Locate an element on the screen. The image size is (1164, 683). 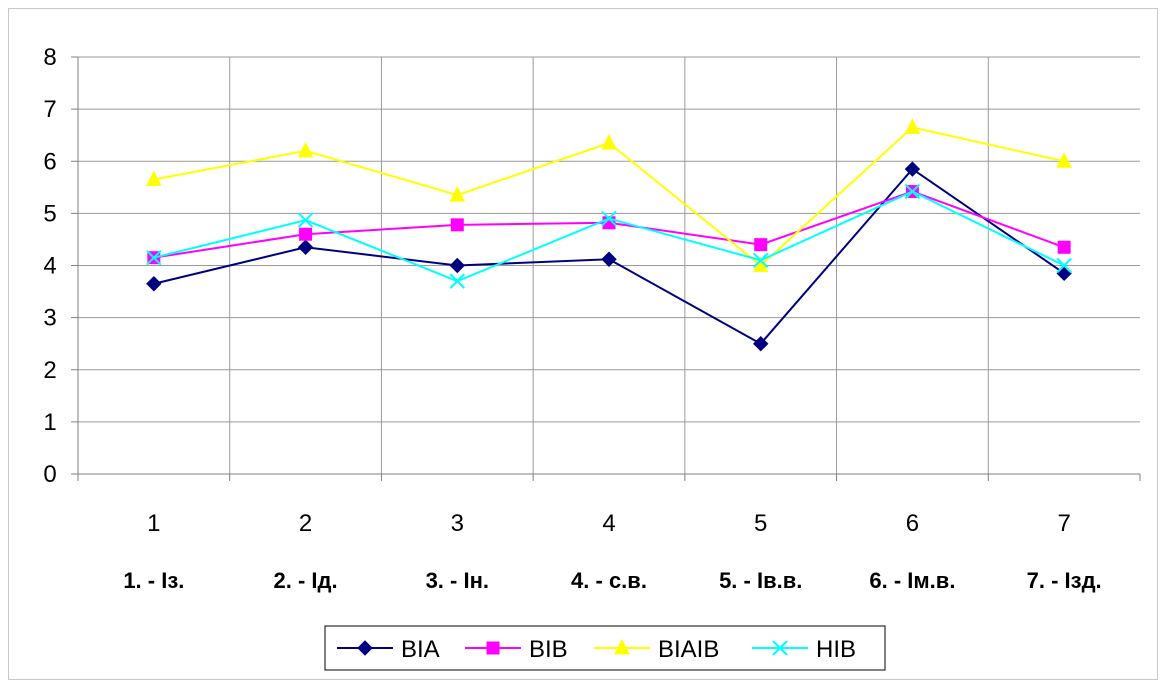
legend: ВІА ВІВ ВІАІВ НІВ is located at coordinates (605, 648).